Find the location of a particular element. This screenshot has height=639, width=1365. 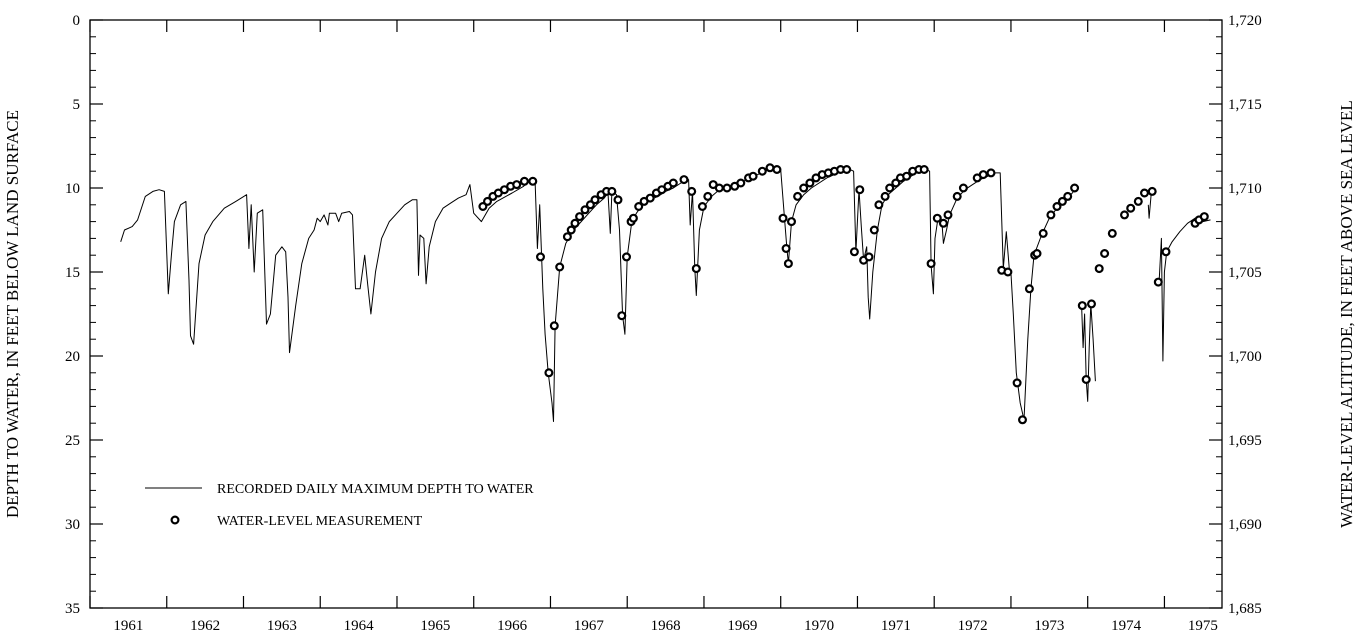

right-tick-label: 1,720 is located at coordinates (1245, 21).